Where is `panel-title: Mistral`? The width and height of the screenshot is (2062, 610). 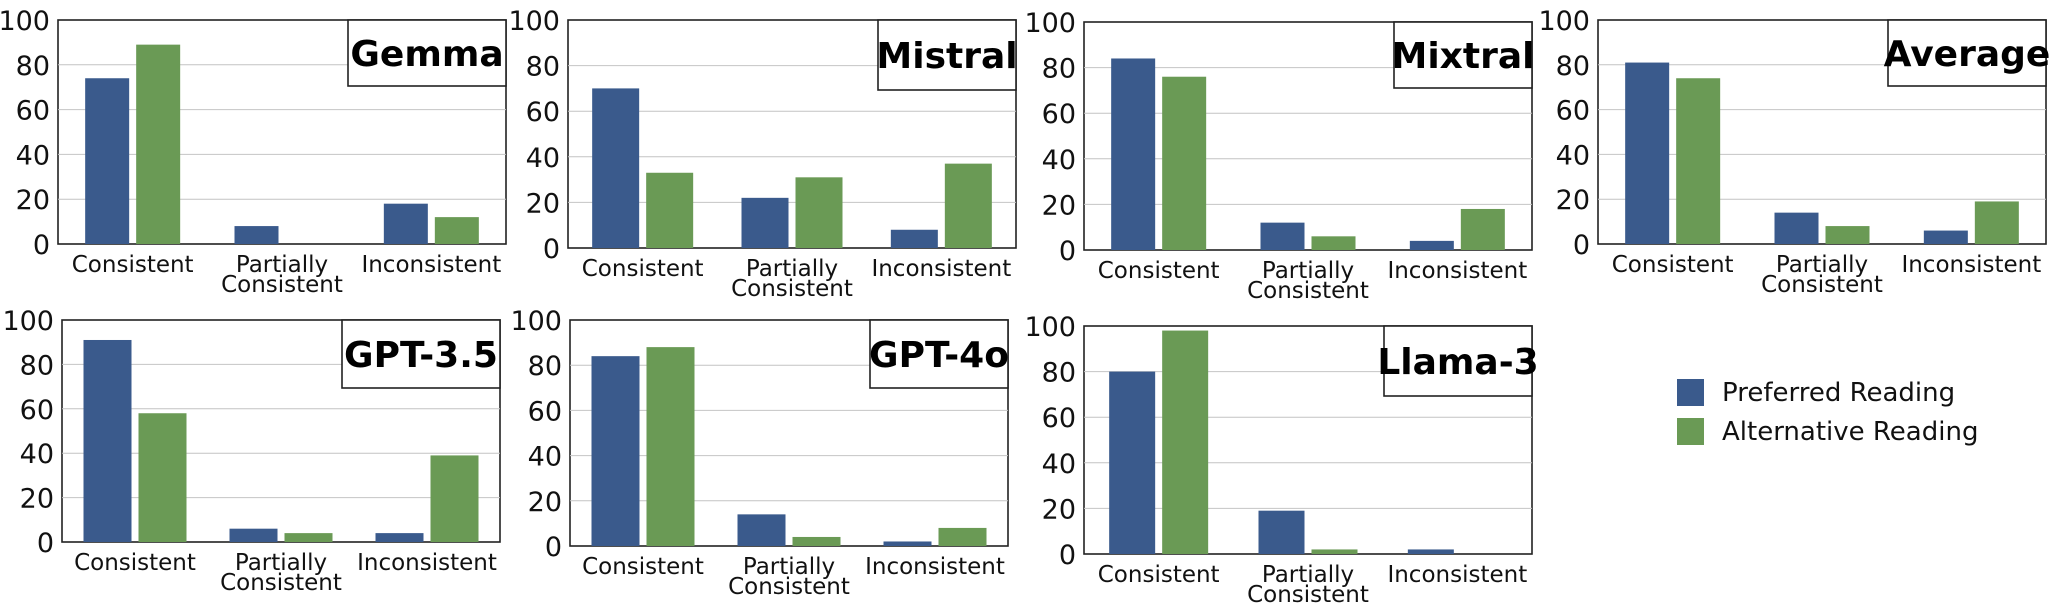 panel-title: Mistral is located at coordinates (946, 56).